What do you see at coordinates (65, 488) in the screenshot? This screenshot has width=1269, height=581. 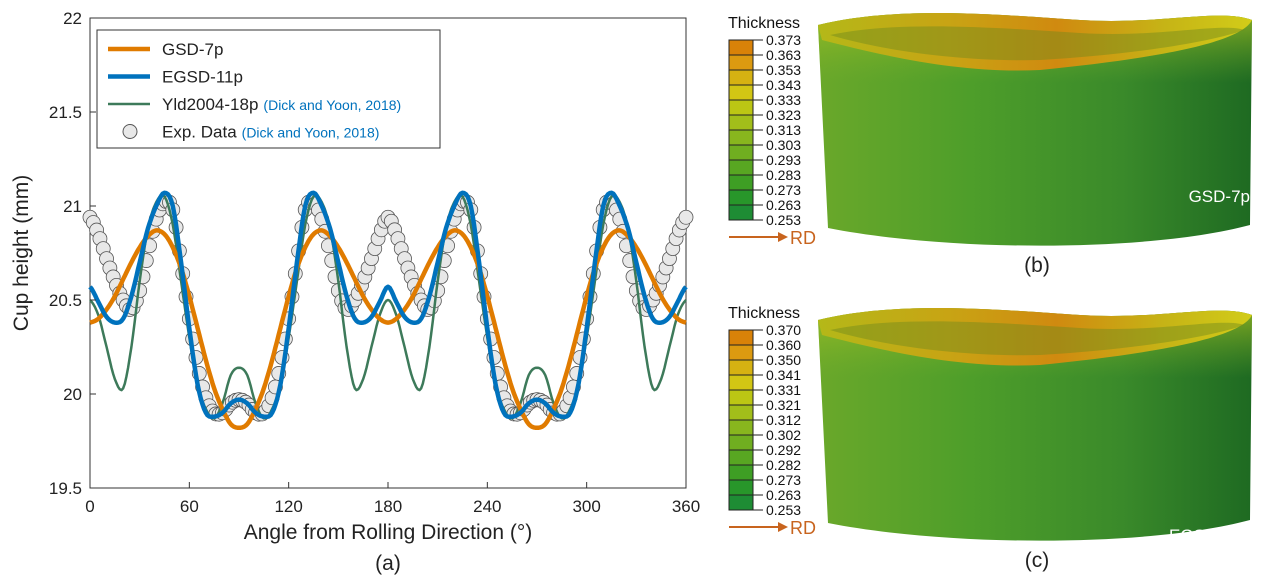 I see `y-tick-label: 19.5` at bounding box center [65, 488].